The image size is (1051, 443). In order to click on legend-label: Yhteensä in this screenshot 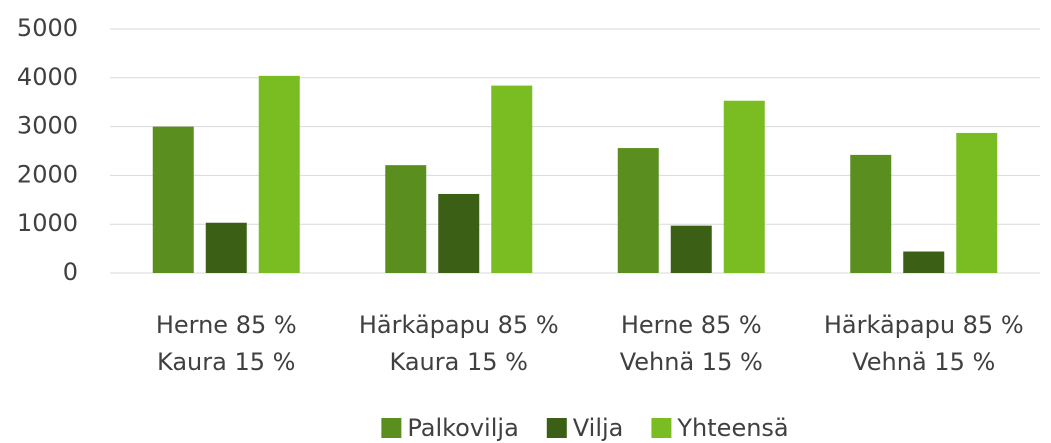, I will do `click(732, 428)`.